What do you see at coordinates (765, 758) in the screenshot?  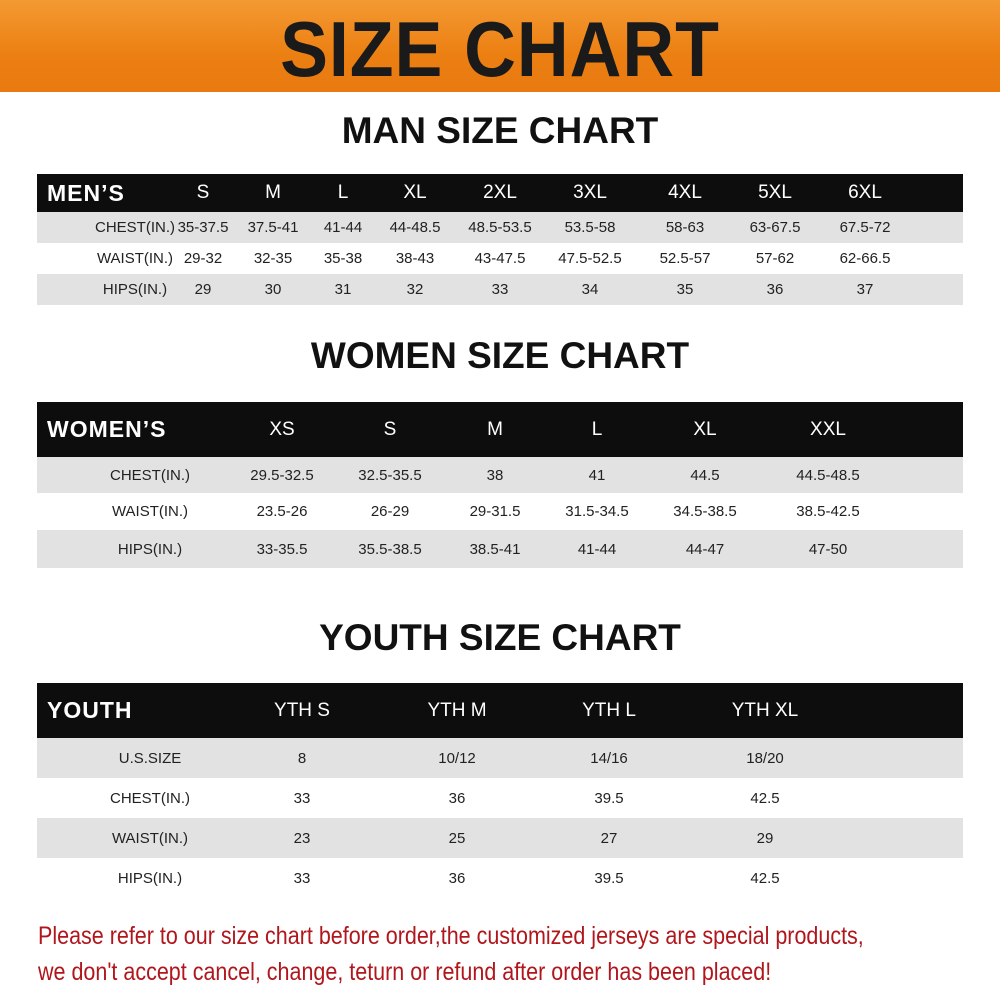 I see `table-cell: 18/20` at bounding box center [765, 758].